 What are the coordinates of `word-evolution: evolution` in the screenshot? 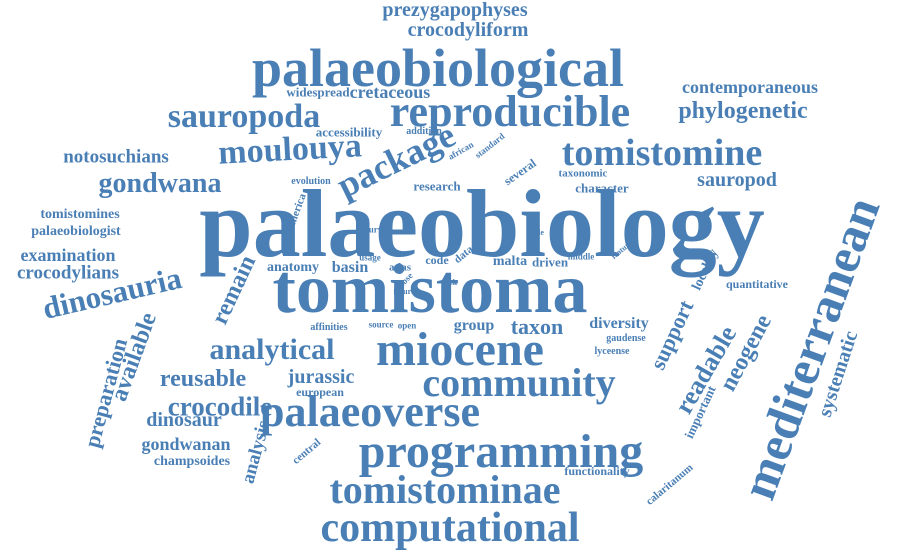 It's located at (311, 181).